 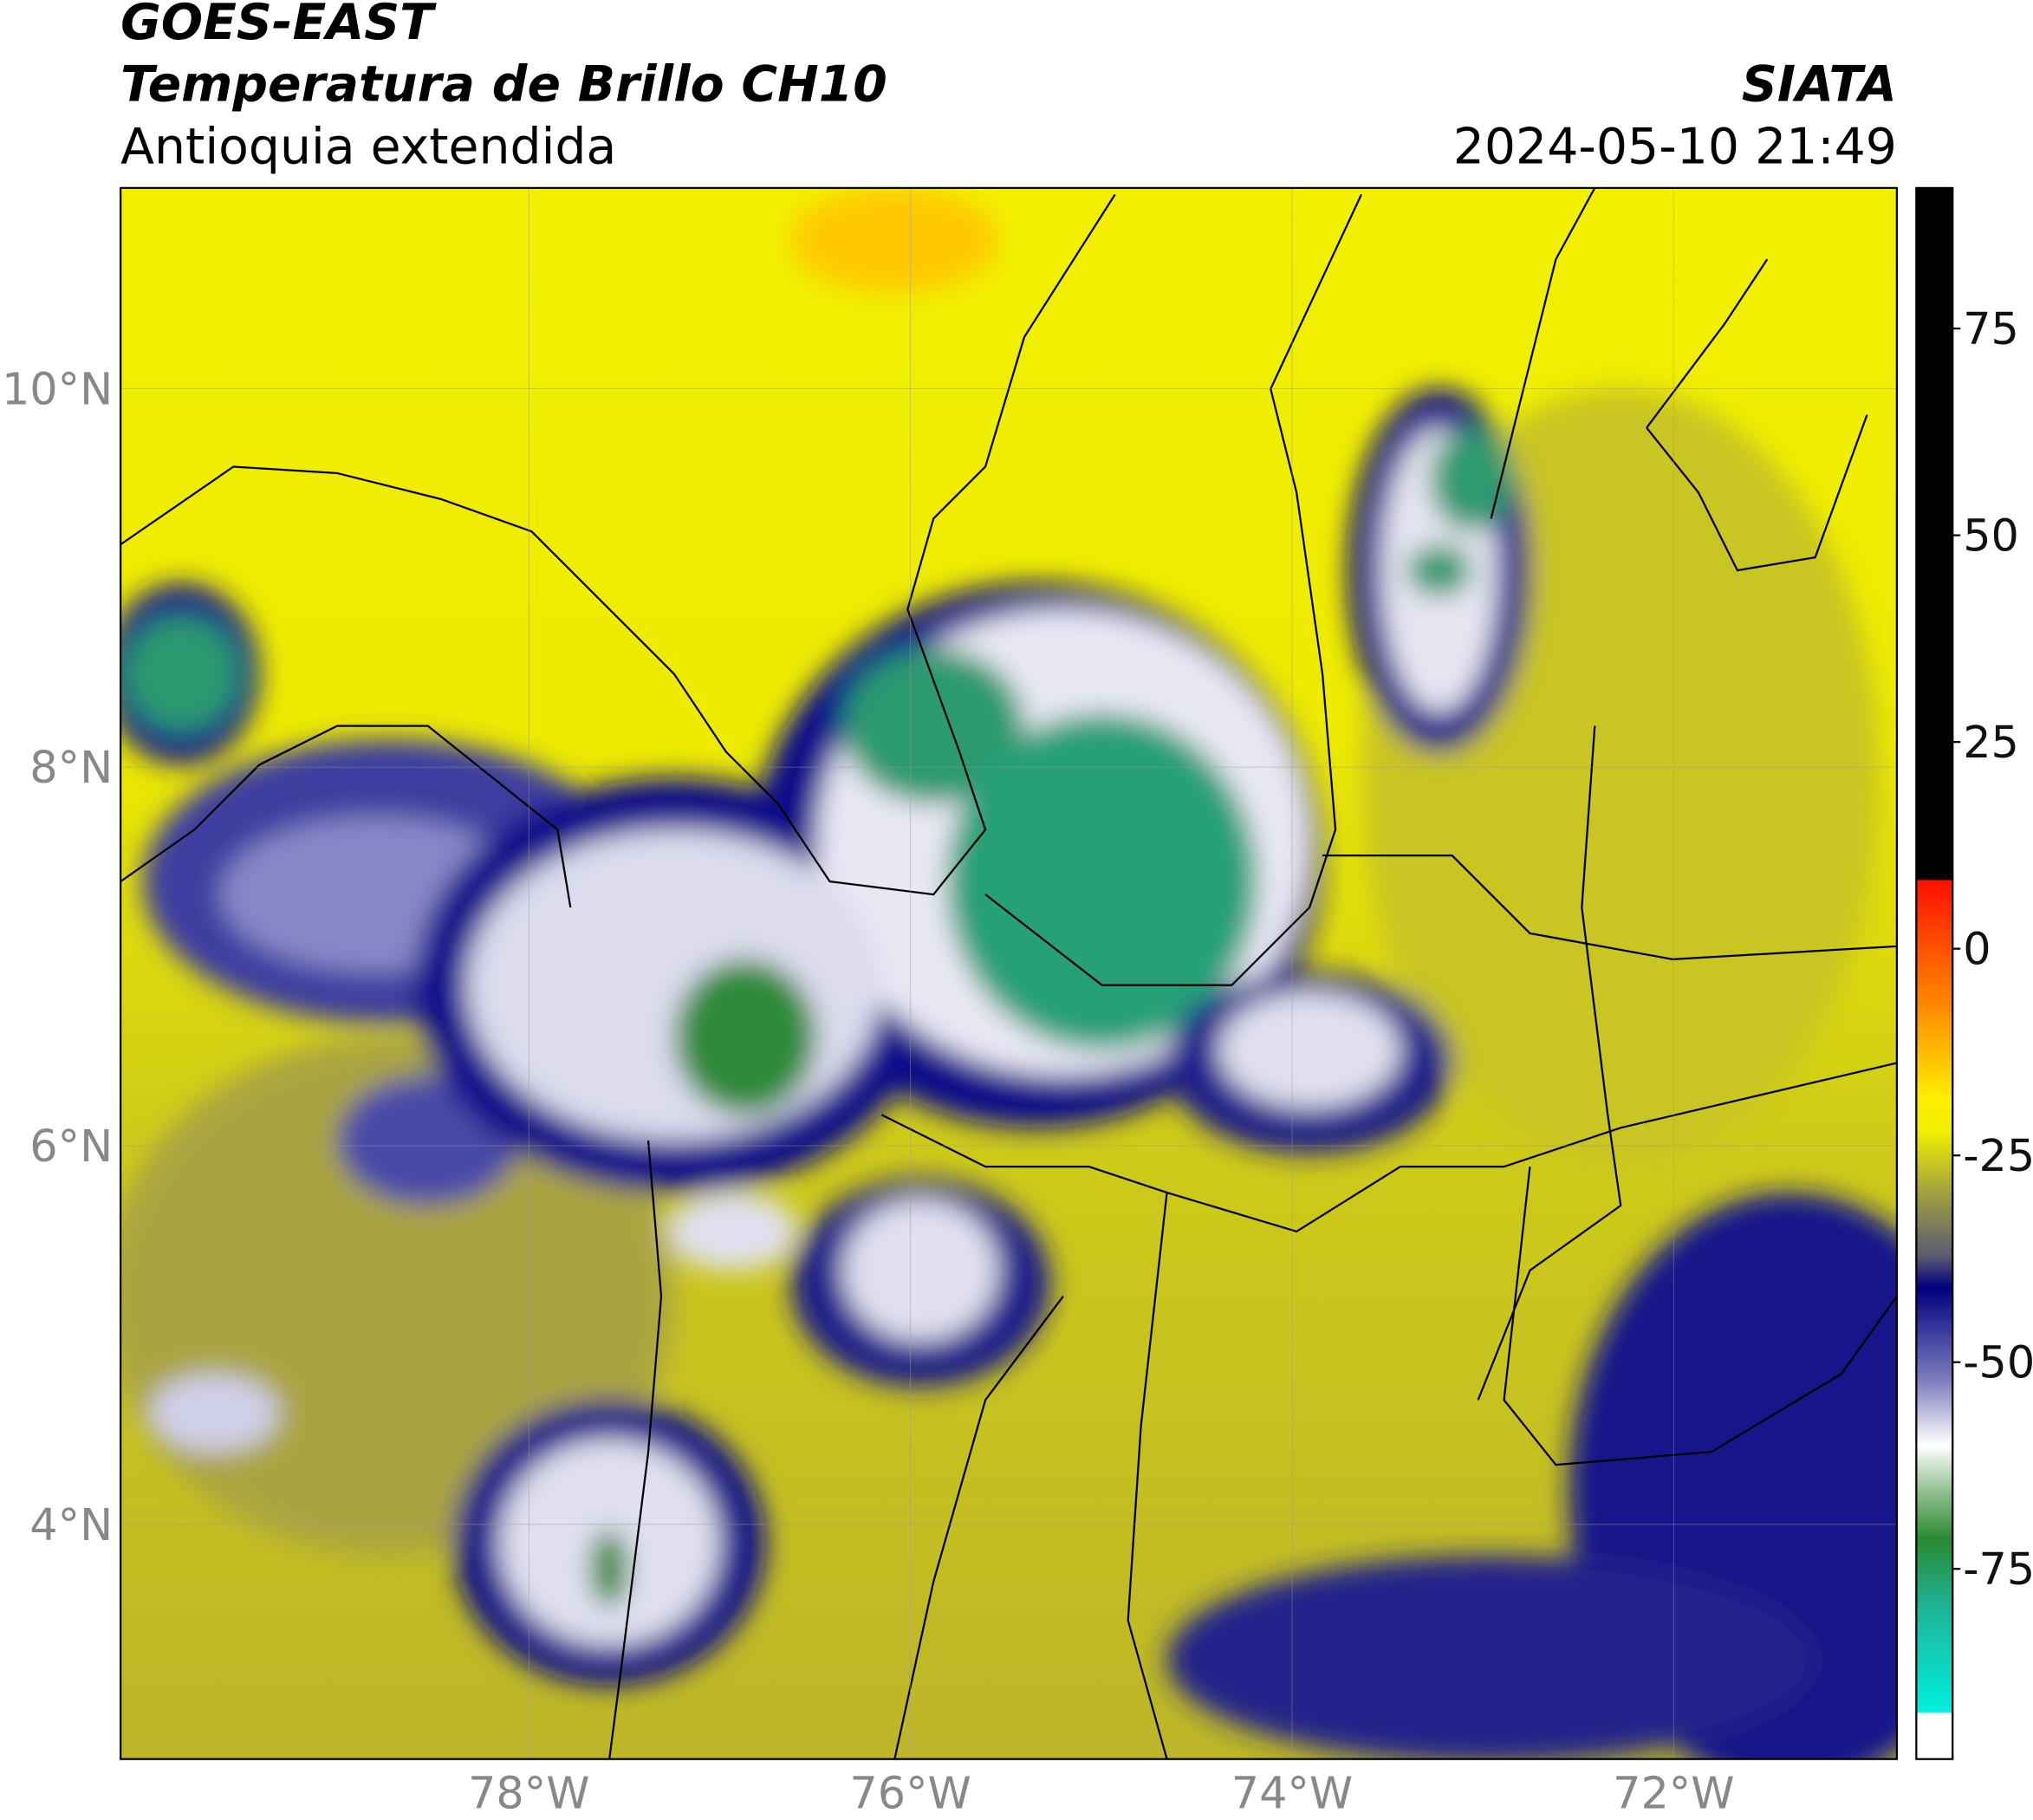 What do you see at coordinates (1991, 742) in the screenshot?
I see `colorbar-tick-label: 25` at bounding box center [1991, 742].